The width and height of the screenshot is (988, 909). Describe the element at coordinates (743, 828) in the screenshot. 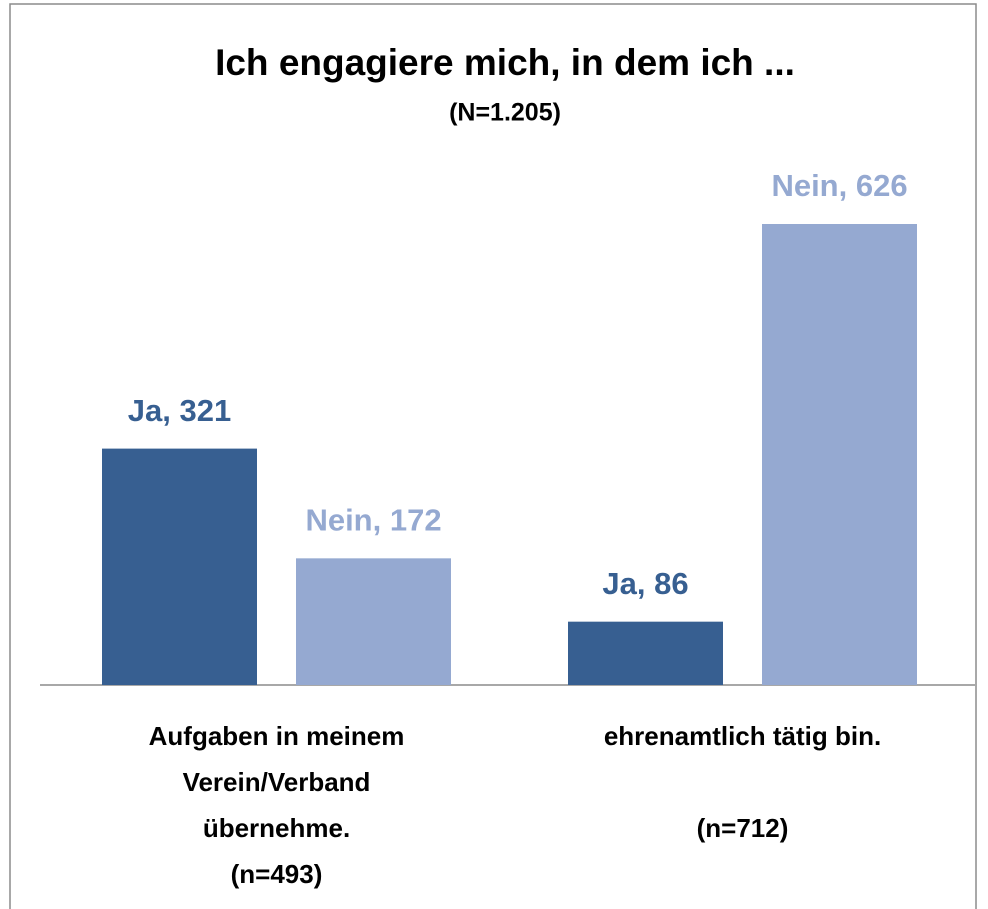

I see `x-tick-label: (n=712)` at that location.